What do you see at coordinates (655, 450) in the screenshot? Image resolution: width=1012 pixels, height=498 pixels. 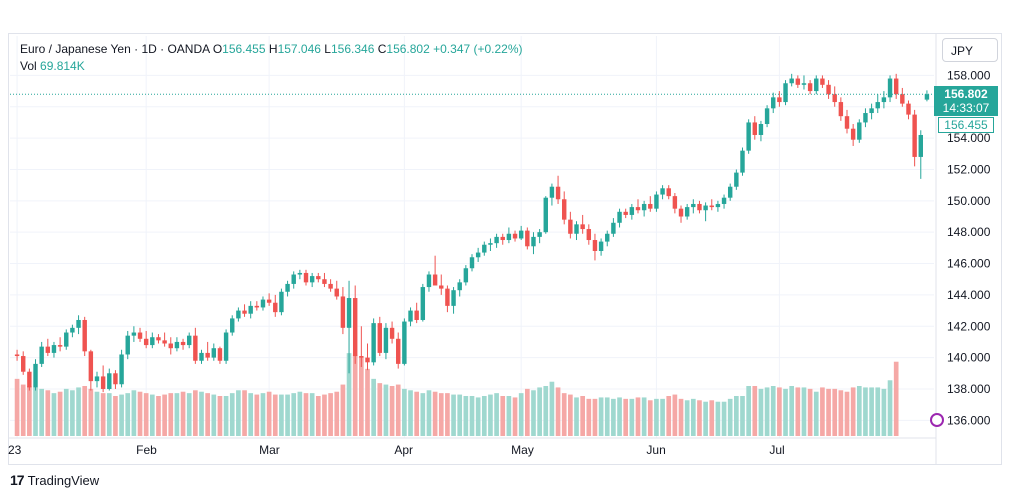 I see `x-tick-label: Jun` at bounding box center [655, 450].